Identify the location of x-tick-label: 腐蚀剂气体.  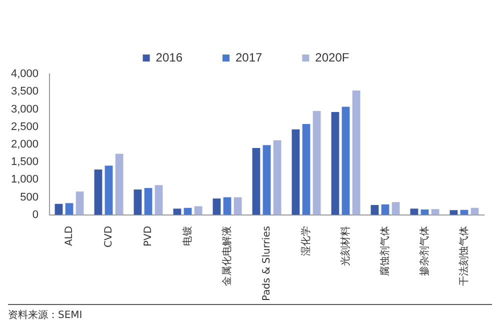
(384, 251).